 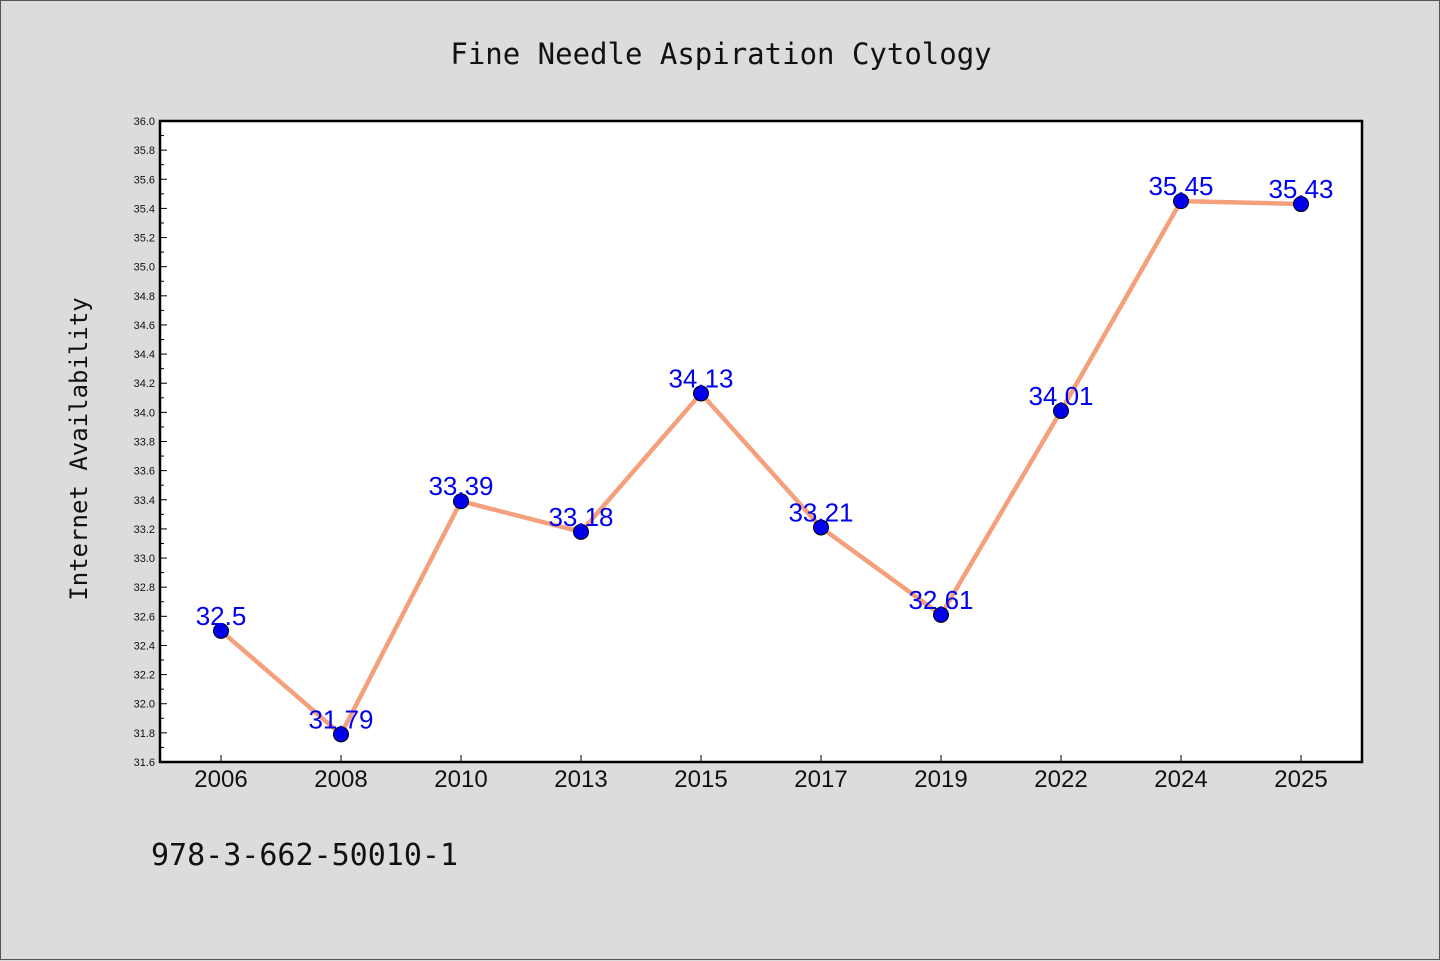 What do you see at coordinates (761, 774) in the screenshot?
I see `x-axis: 2006 2008 2010 2013 2015 2017 2019 2022 2024 2025` at bounding box center [761, 774].